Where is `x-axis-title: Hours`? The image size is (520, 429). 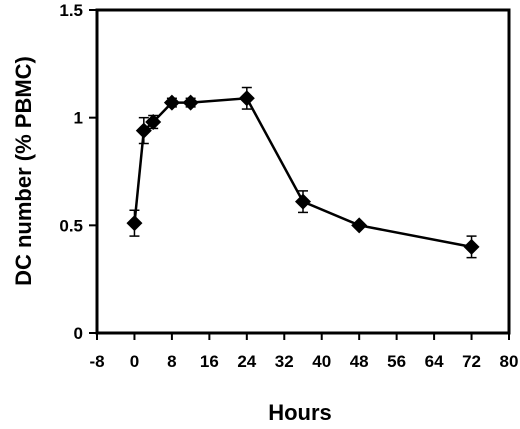
x-axis-title: Hours is located at coordinates (300, 412).